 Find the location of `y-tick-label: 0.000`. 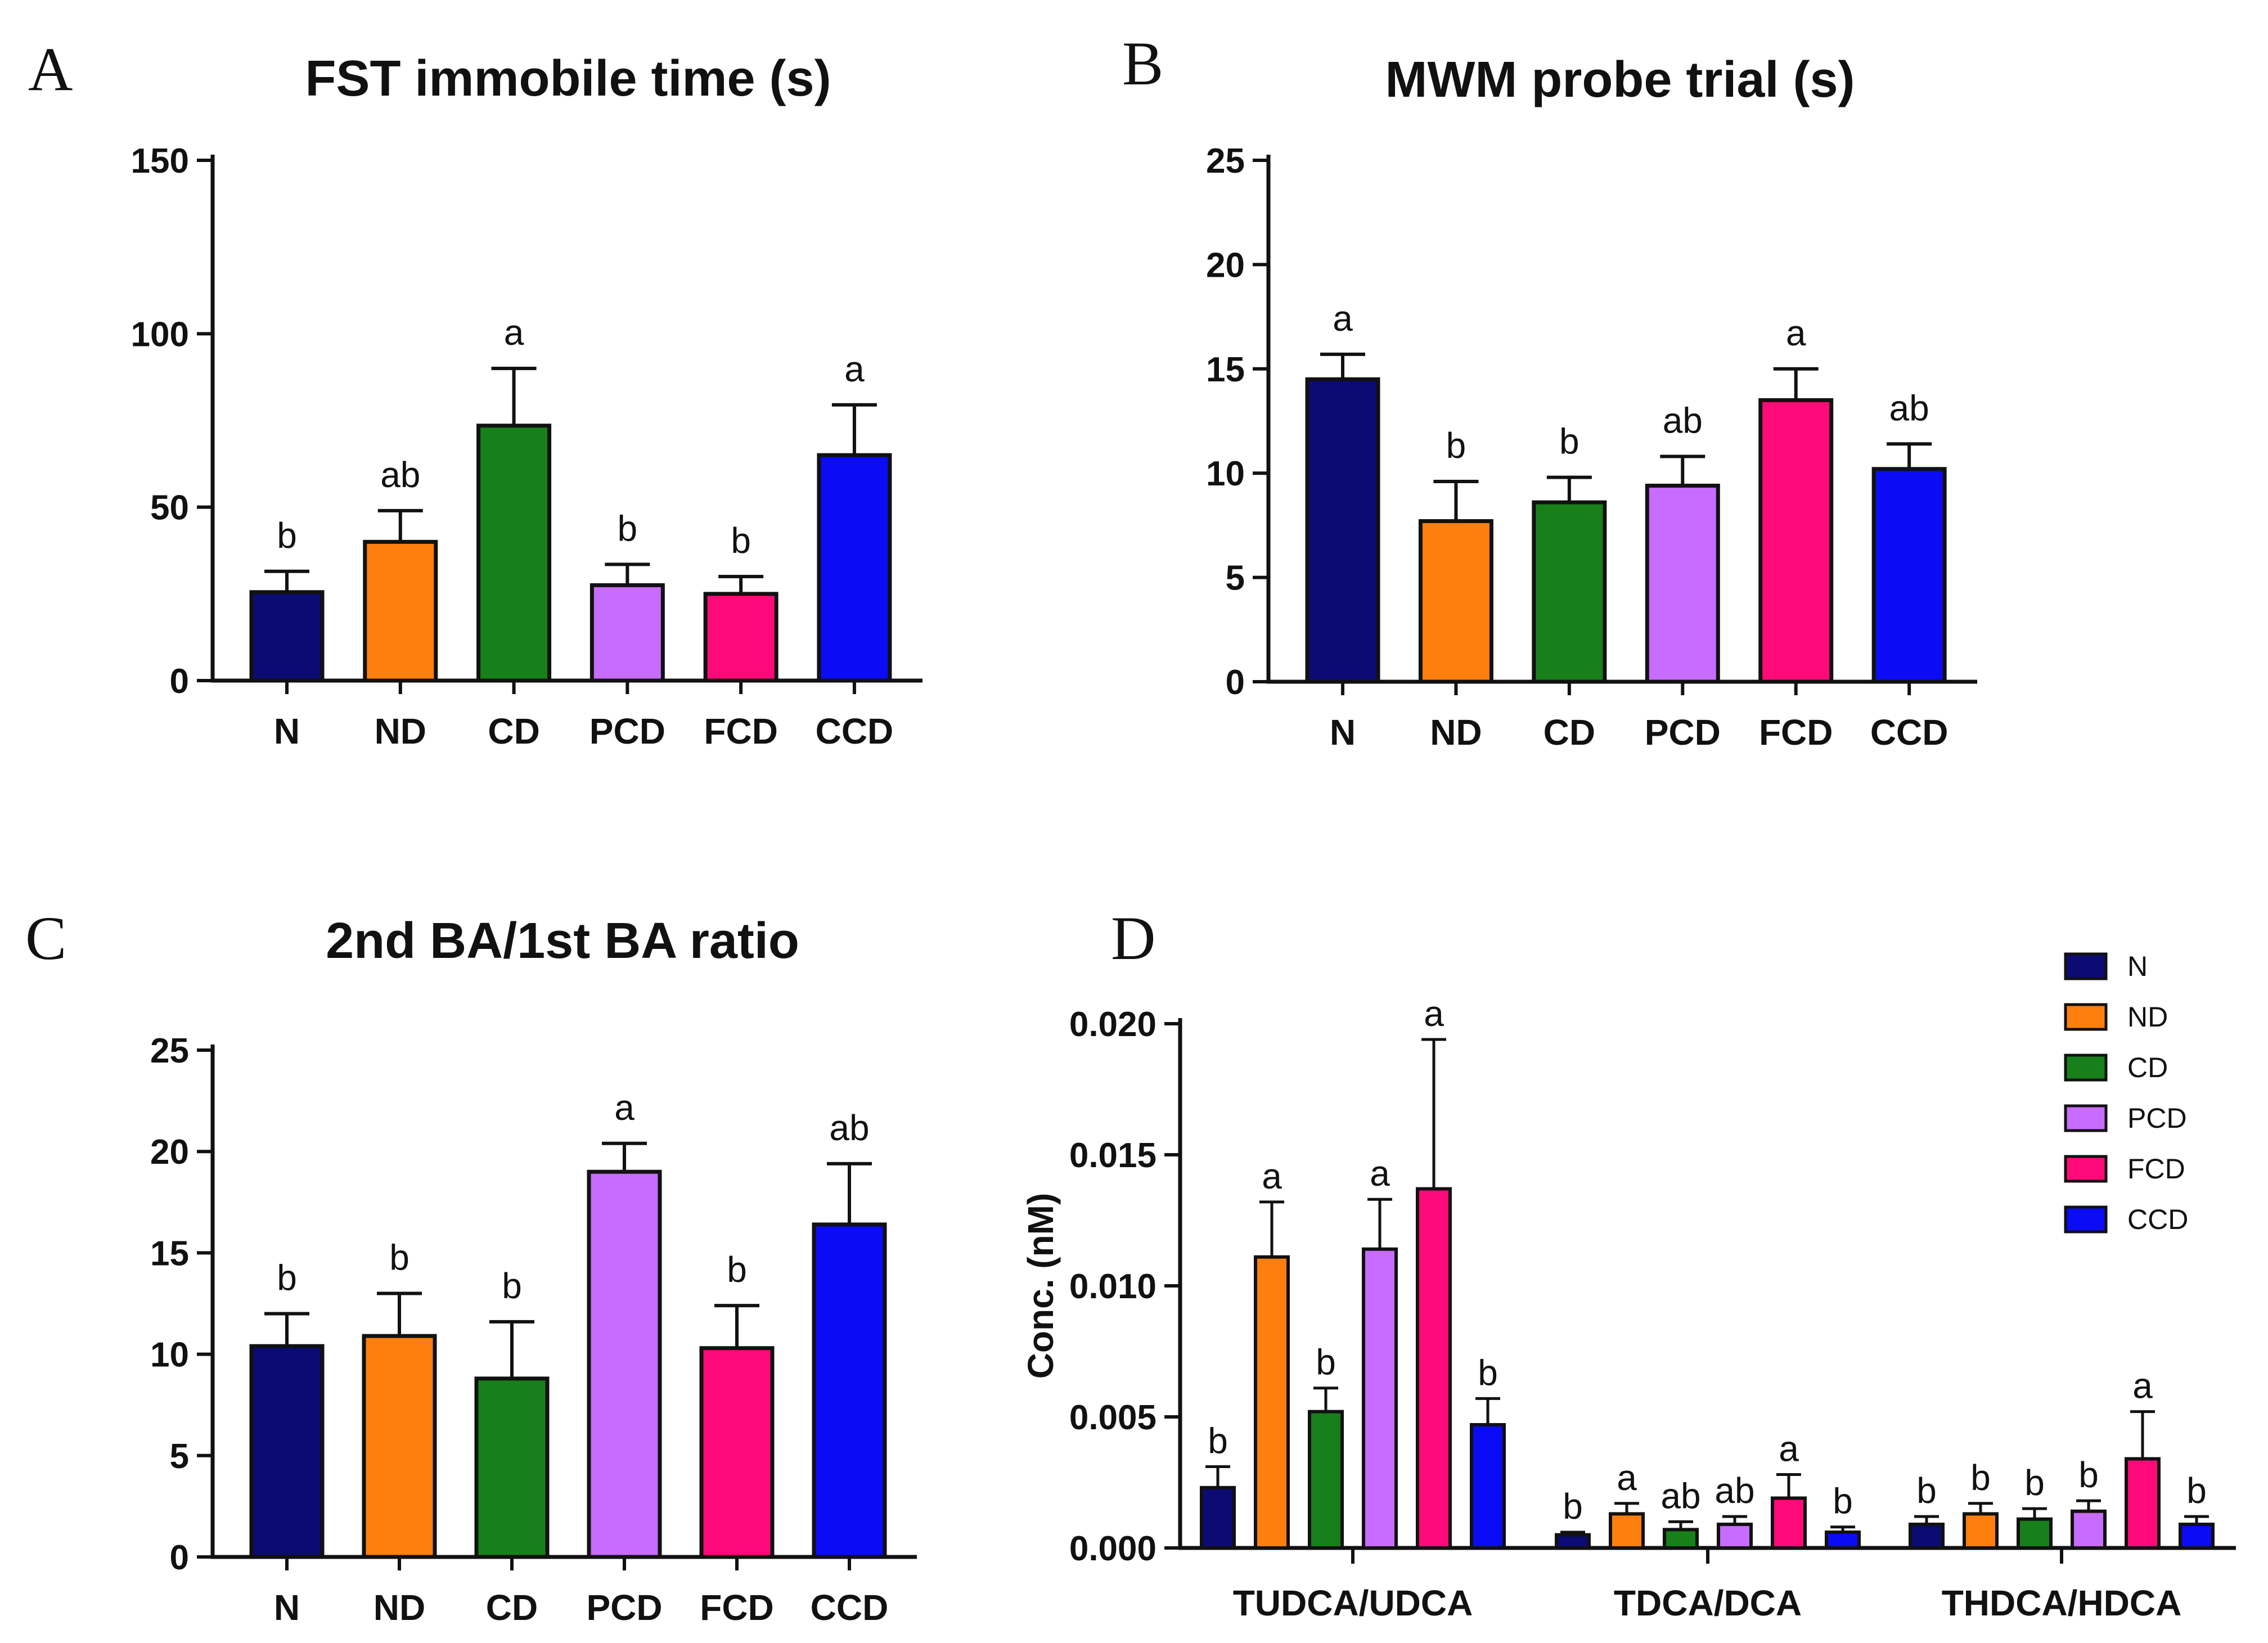

y-tick-label: 0.000 is located at coordinates (1112, 1548).